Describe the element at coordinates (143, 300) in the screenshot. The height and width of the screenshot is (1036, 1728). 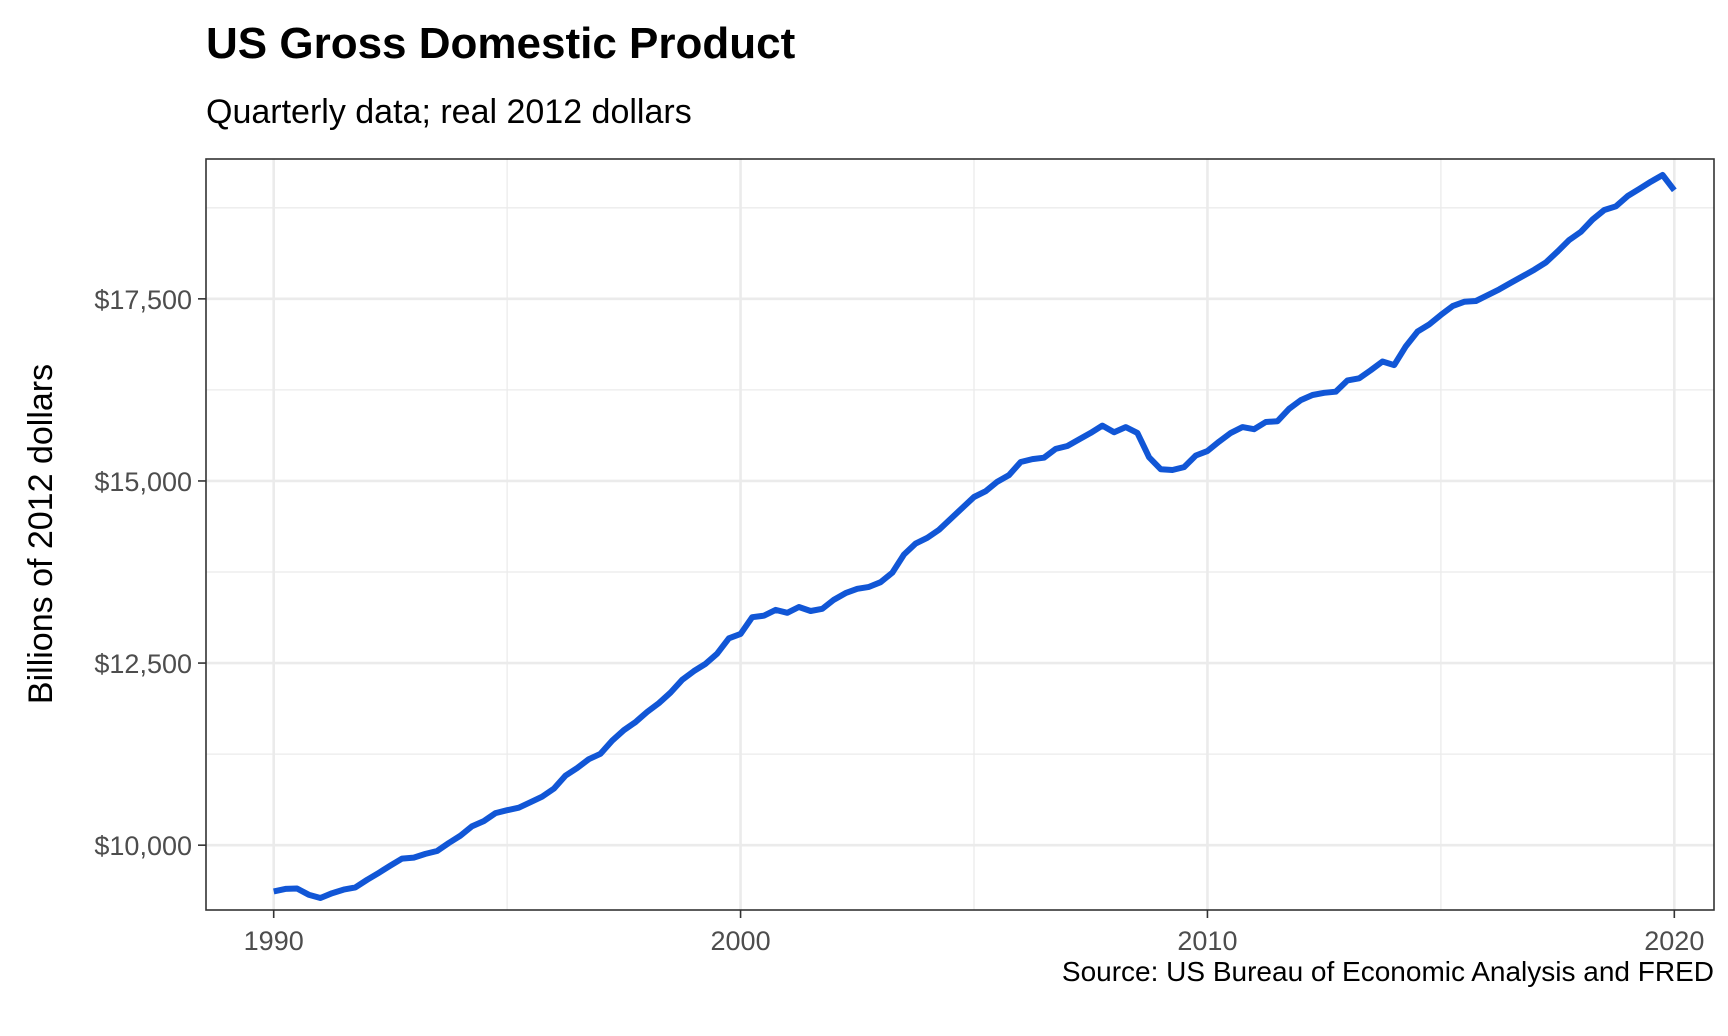
I see `y-tick-label: $17,500` at that location.